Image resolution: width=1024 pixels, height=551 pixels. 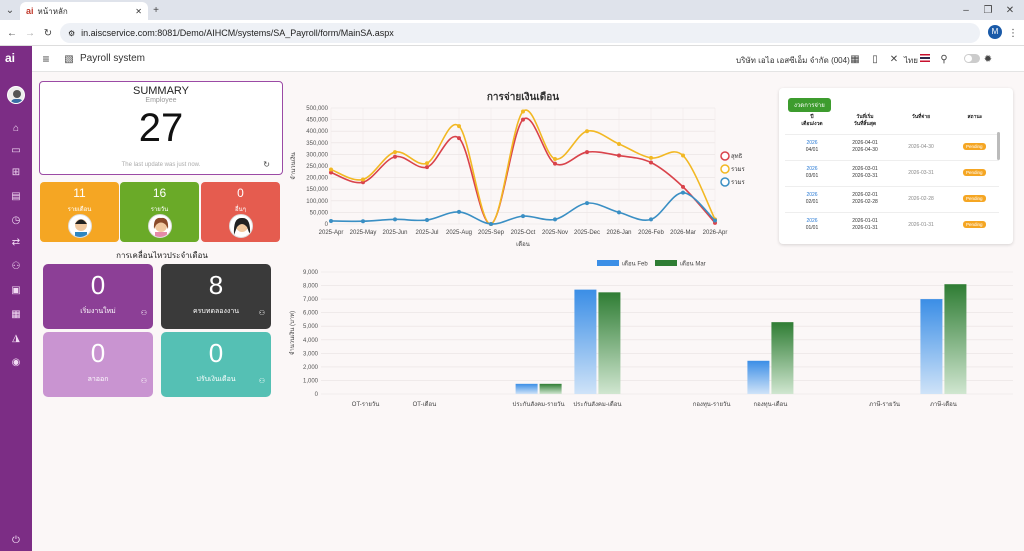 What do you see at coordinates (894, 59) in the screenshot?
I see `tools-icon: ✕` at bounding box center [894, 59].